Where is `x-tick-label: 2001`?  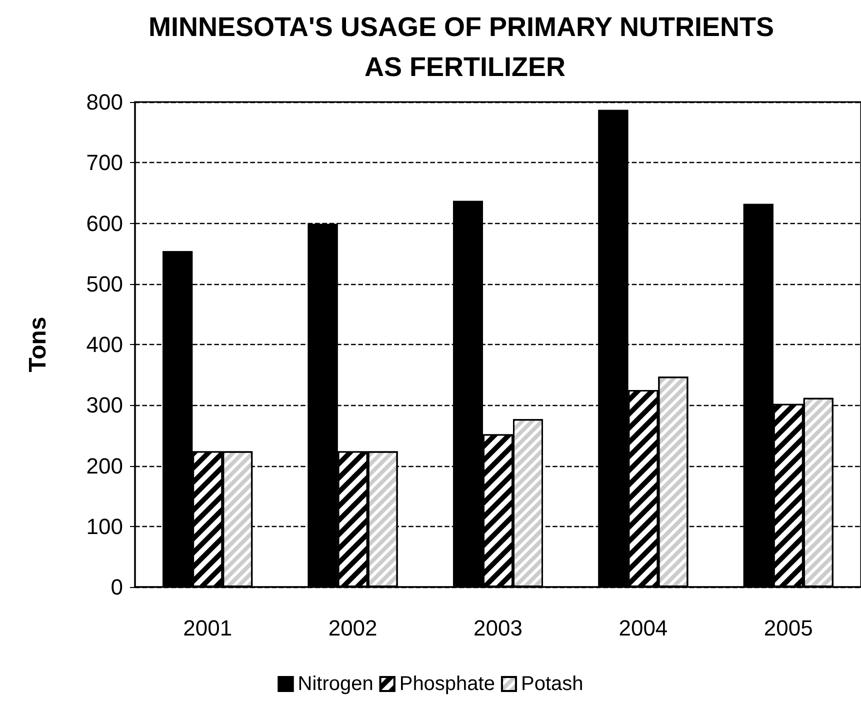 x-tick-label: 2001 is located at coordinates (207, 628).